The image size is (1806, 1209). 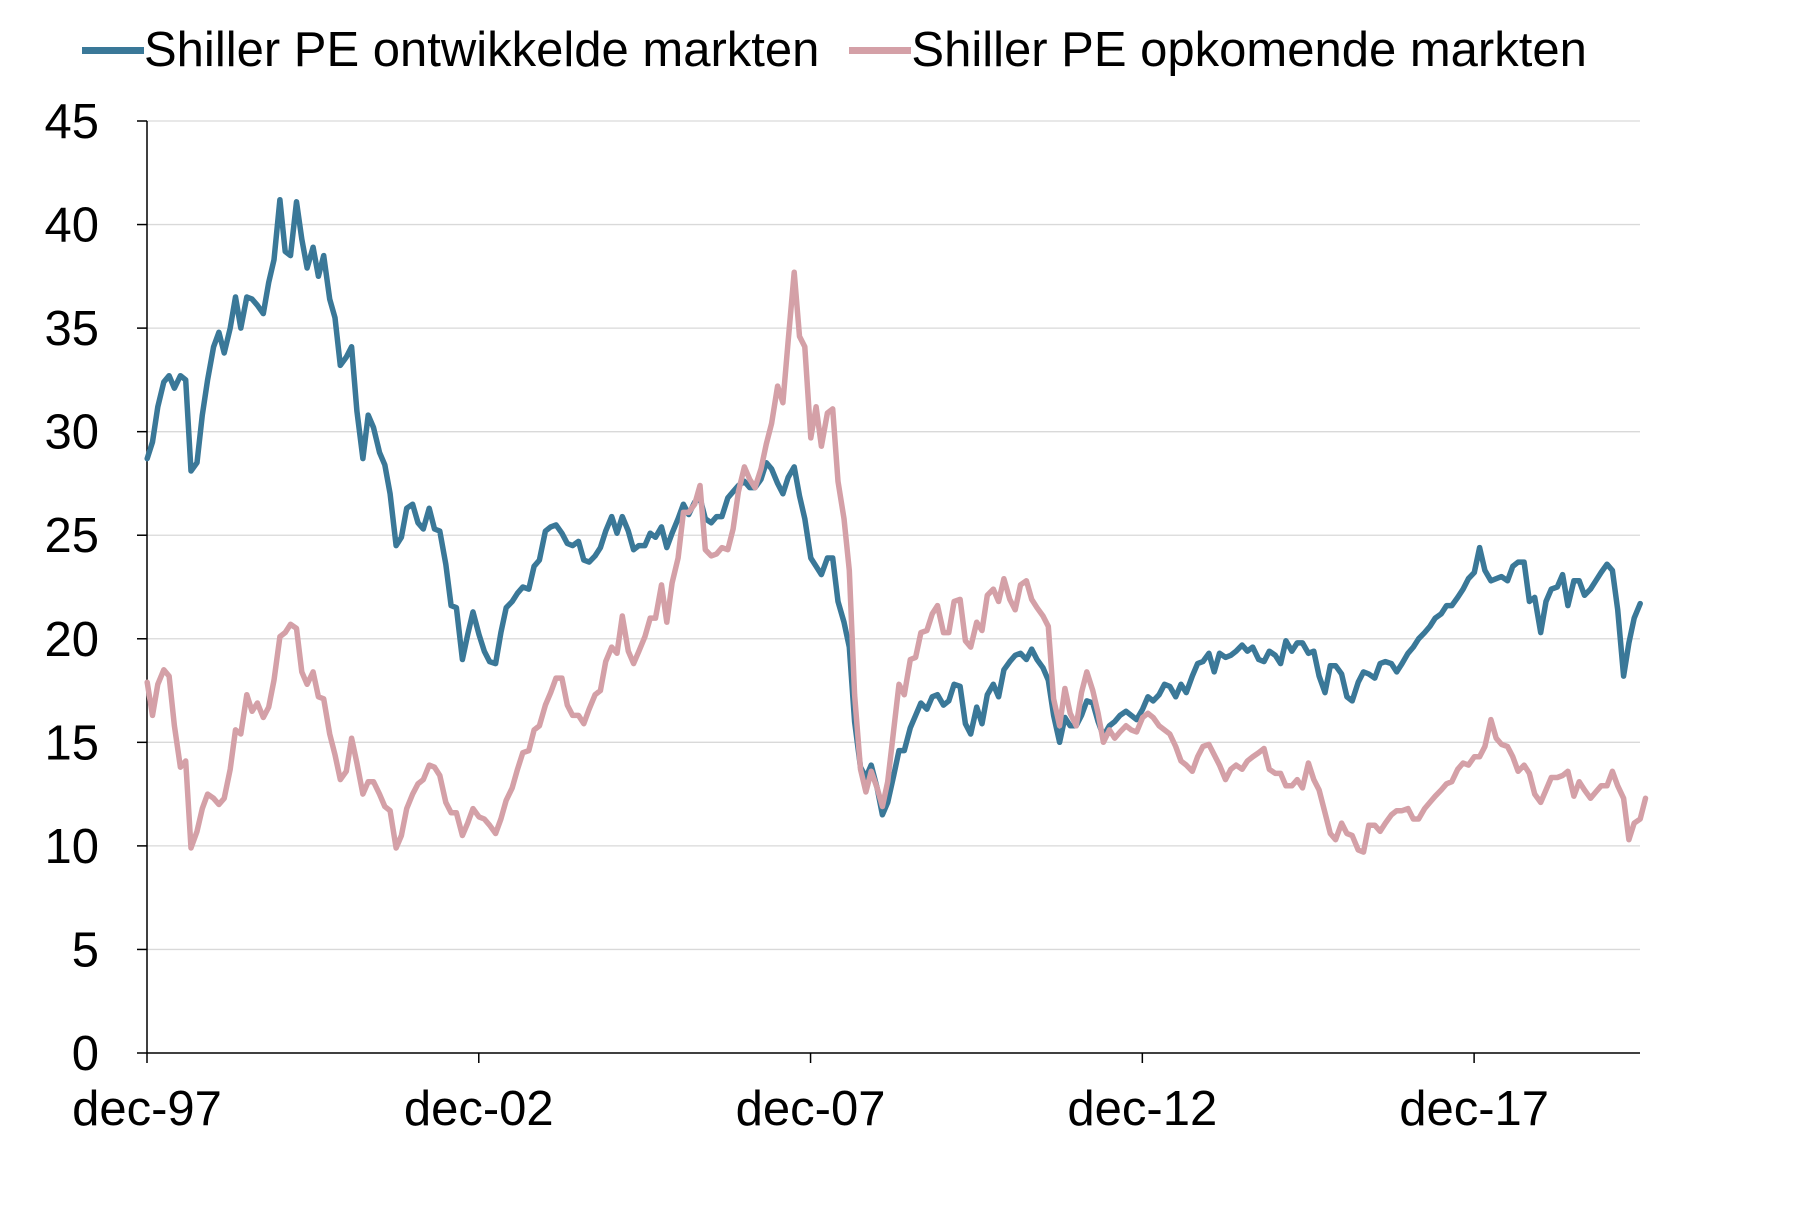 I want to click on y-tick-label: 5, so click(x=85, y=950).